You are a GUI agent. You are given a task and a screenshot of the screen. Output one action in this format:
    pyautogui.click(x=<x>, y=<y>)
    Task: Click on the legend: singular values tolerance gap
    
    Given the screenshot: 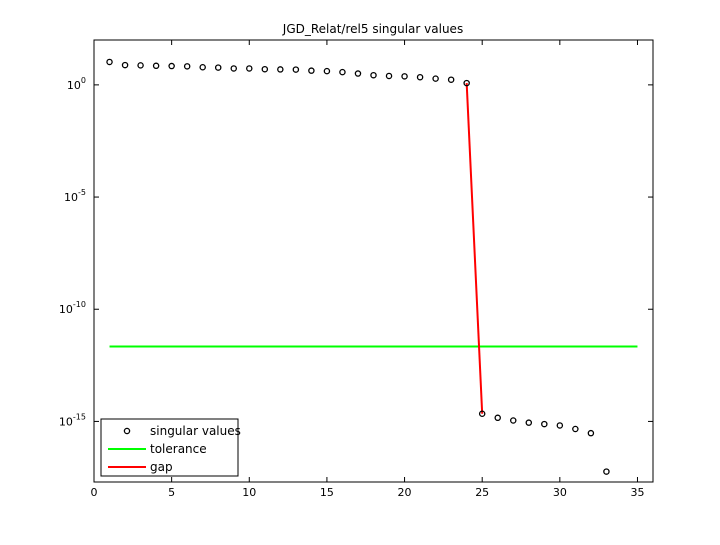 What is the action you would take?
    pyautogui.click(x=170, y=447)
    